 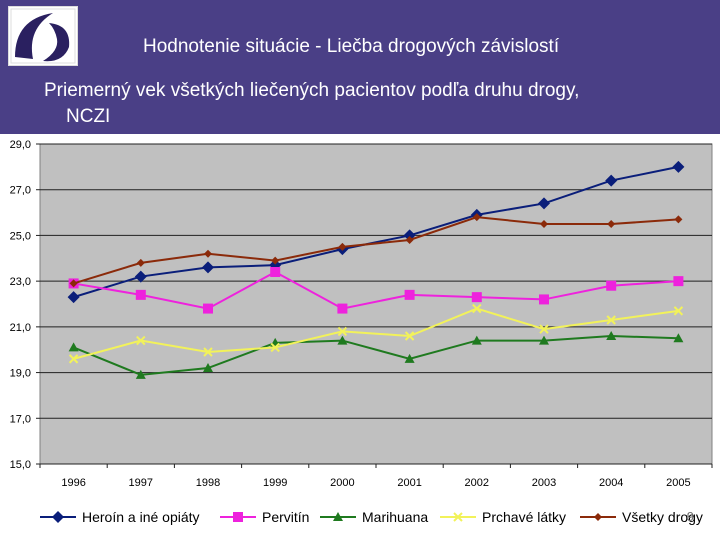 I want to click on y-tick-label: 19,0, so click(x=20, y=374).